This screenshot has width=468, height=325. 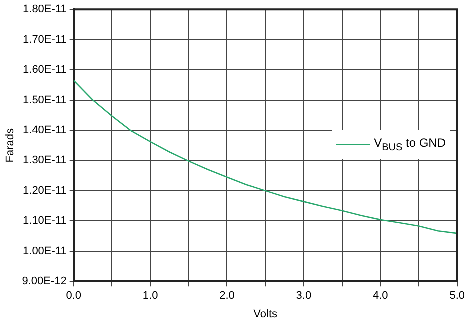 I want to click on y-tick-label: 1.50E-11, so click(x=45, y=100).